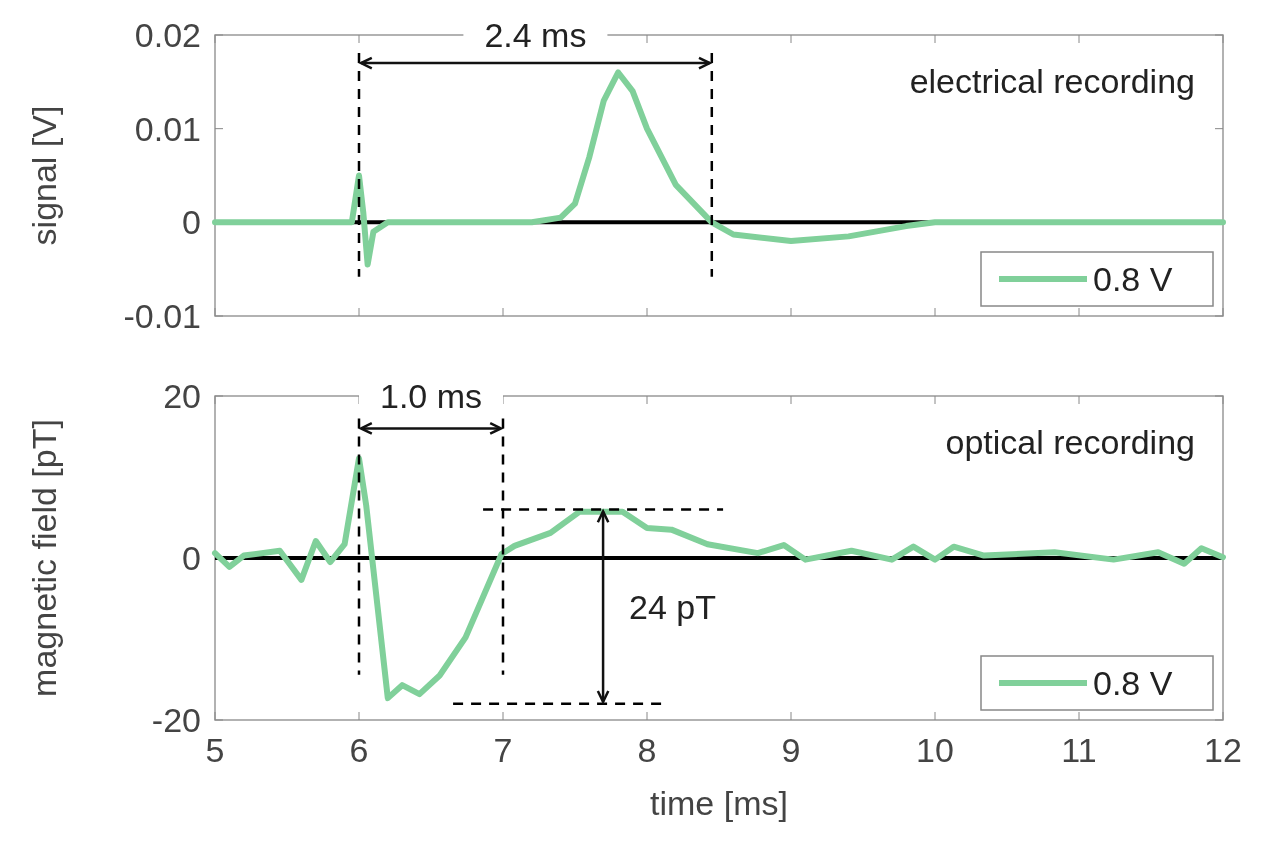  Describe the element at coordinates (44, 175) in the screenshot. I see `y-axis-title: signal [V]` at that location.